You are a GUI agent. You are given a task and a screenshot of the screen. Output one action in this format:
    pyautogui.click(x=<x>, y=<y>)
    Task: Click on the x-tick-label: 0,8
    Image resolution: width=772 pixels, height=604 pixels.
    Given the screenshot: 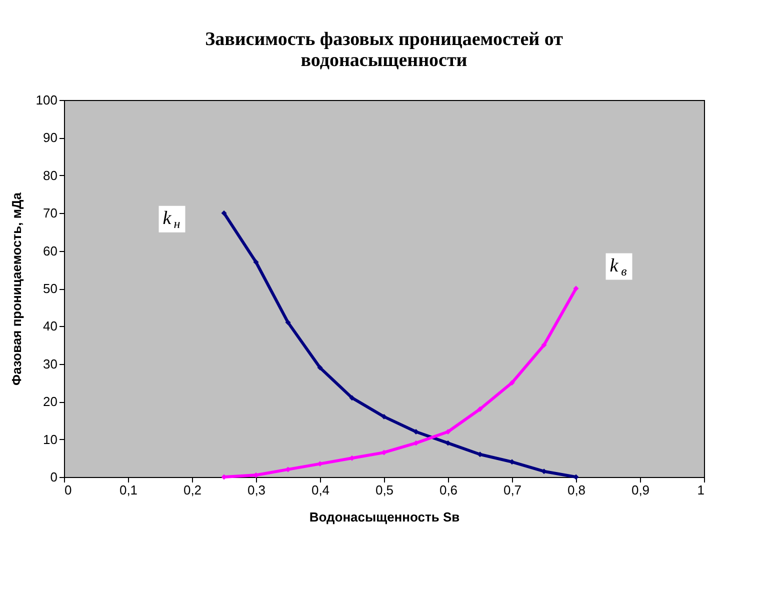 What is the action you would take?
    pyautogui.click(x=576, y=490)
    